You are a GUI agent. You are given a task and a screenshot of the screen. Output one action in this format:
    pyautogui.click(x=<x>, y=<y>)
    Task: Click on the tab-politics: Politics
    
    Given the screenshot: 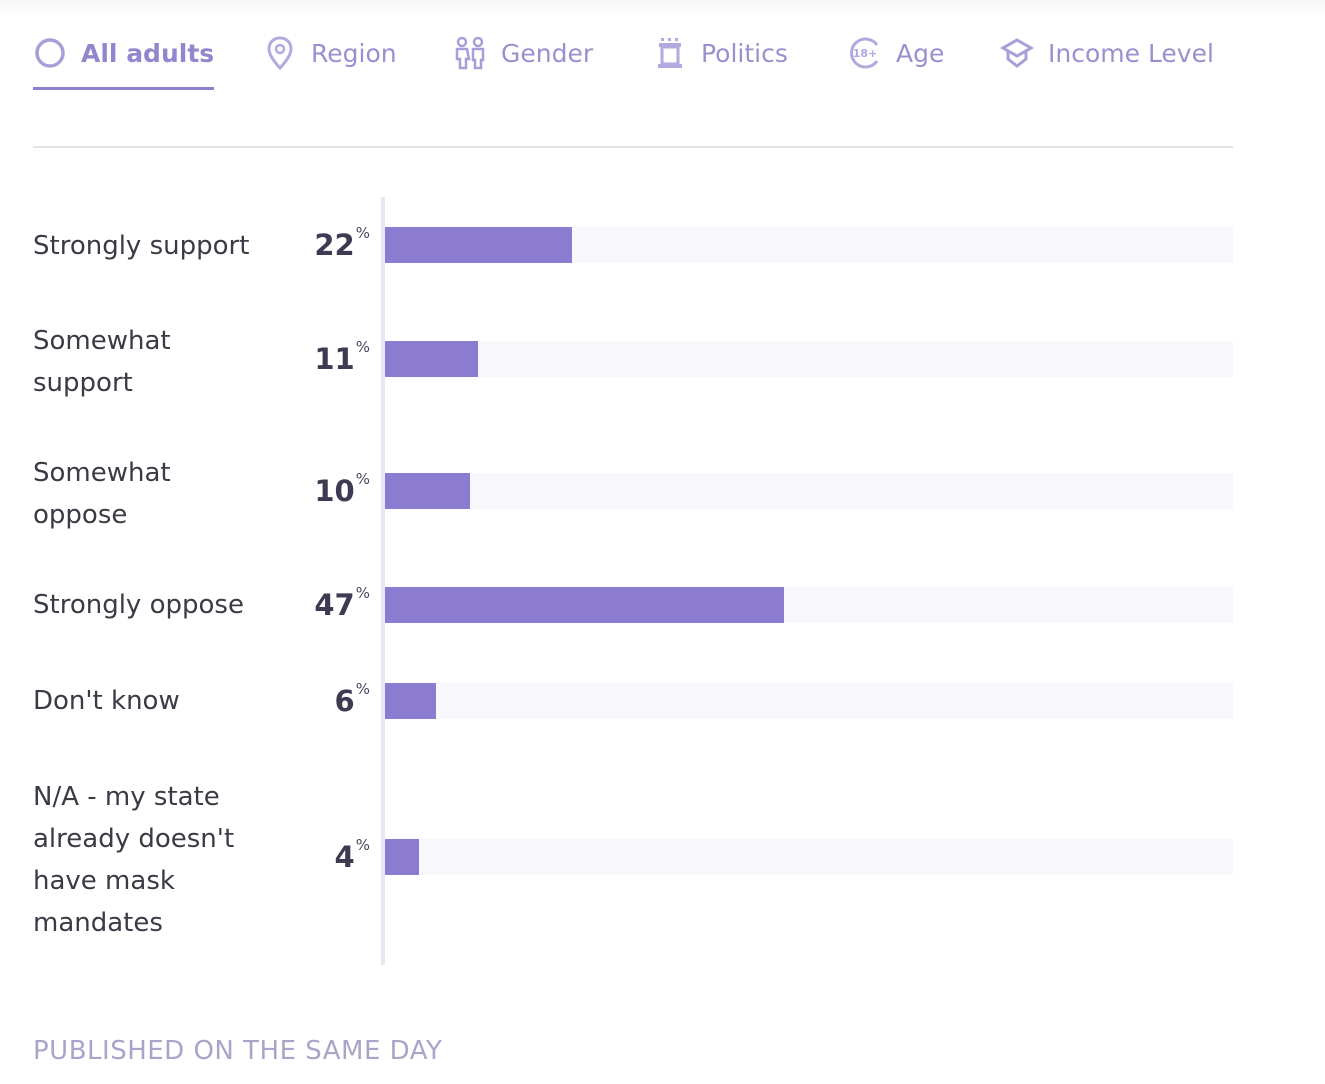 What is the action you would take?
    pyautogui.click(x=720, y=53)
    